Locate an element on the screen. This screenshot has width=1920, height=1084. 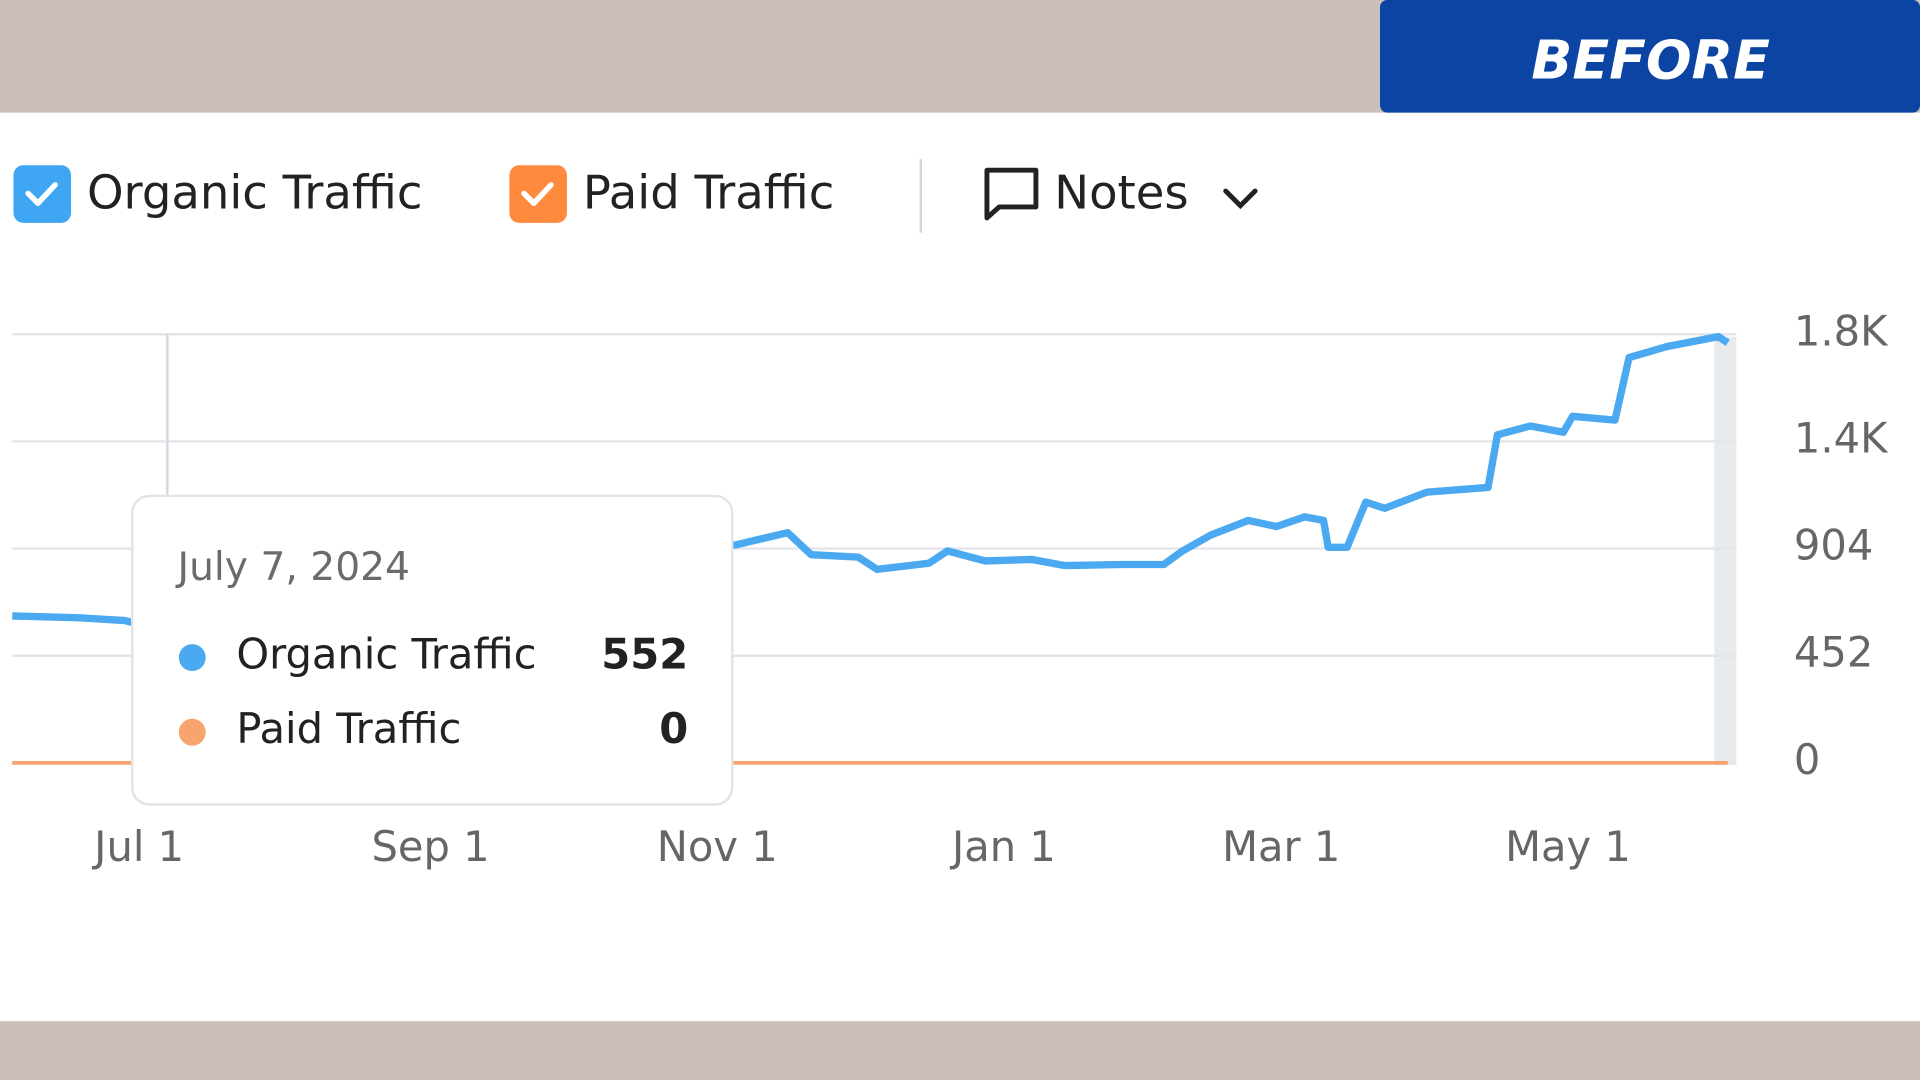
y-tick-label: 1.4K is located at coordinates (1841, 437).